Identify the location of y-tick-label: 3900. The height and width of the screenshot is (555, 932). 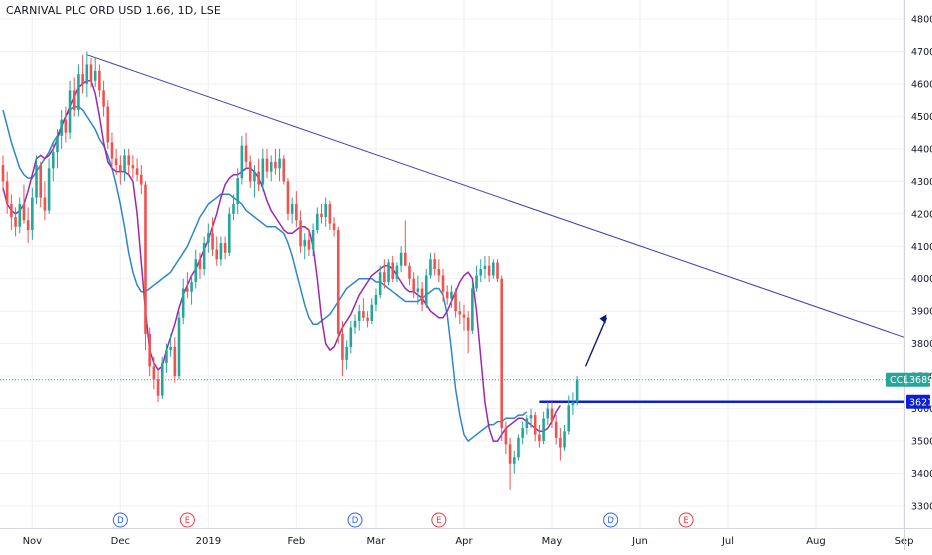
(921, 312).